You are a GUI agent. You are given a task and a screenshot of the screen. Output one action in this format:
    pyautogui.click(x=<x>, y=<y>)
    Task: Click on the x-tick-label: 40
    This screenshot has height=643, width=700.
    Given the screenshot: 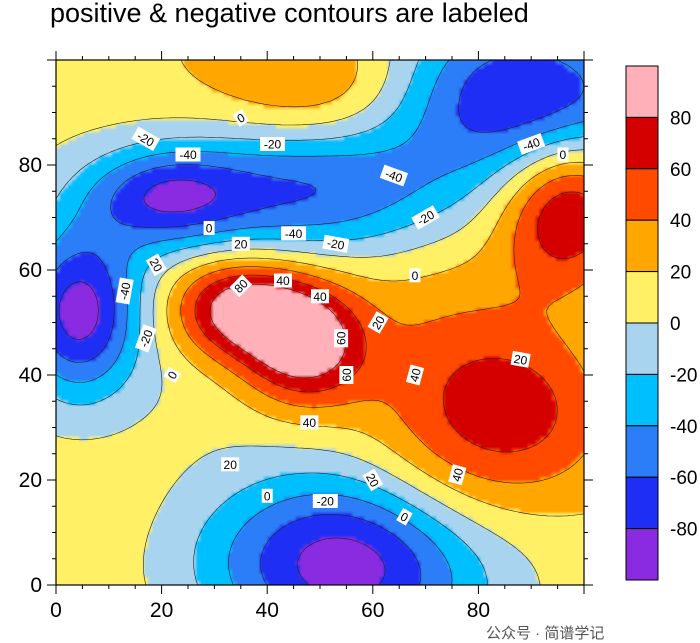 What is the action you would take?
    pyautogui.click(x=267, y=610)
    